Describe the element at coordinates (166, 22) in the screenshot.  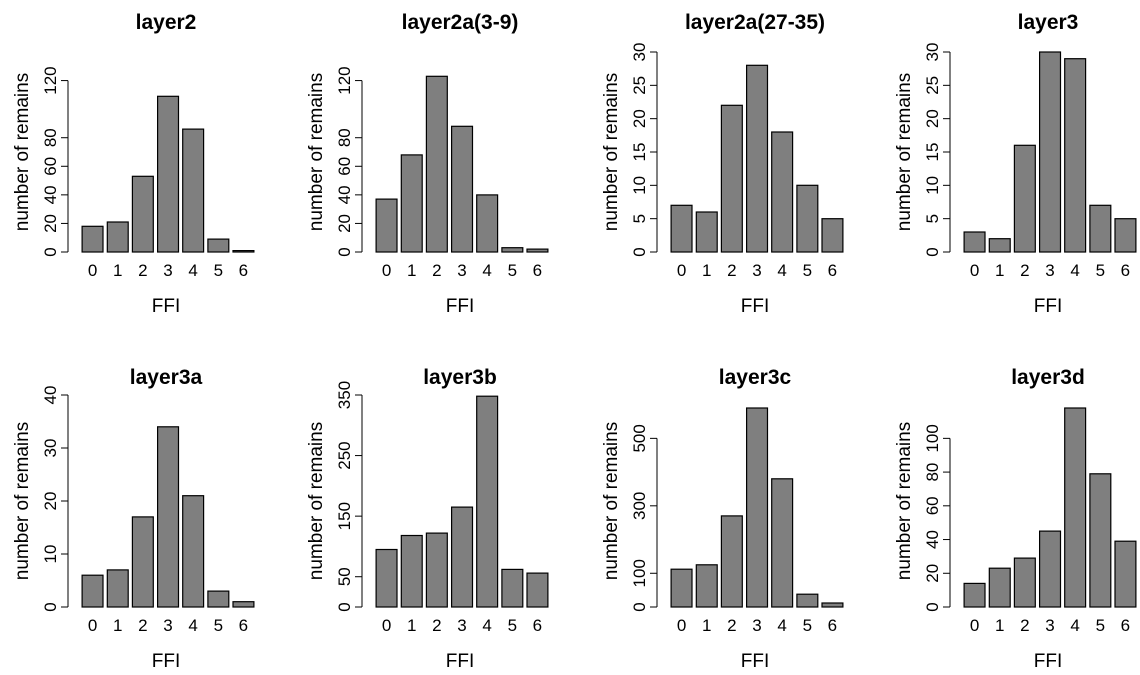
I see `chart-title: layer2` at that location.